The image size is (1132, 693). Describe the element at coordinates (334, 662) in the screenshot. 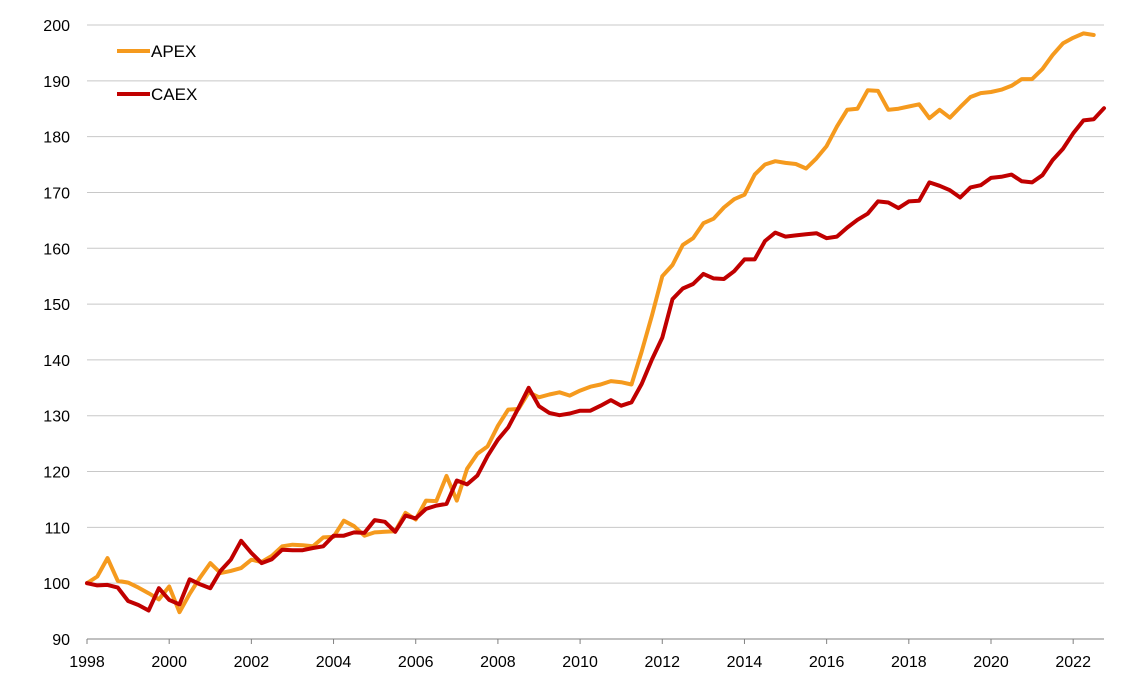

I see `x-tick-label: 2004` at that location.